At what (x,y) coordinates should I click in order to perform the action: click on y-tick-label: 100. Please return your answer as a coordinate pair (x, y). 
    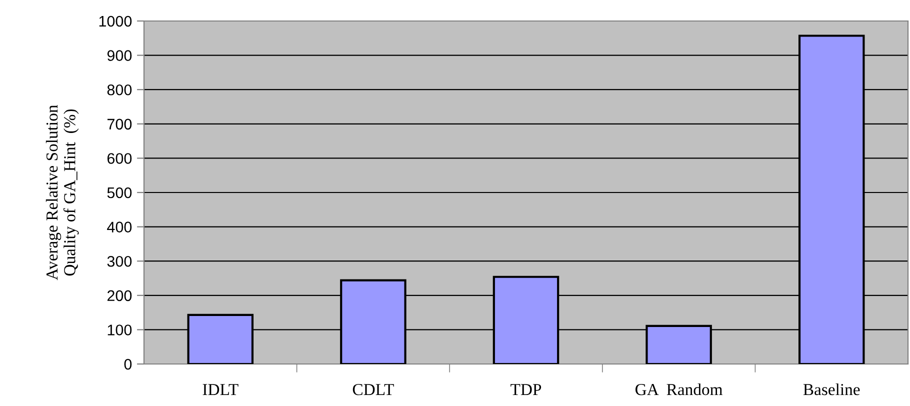
    Looking at the image, I should click on (120, 330).